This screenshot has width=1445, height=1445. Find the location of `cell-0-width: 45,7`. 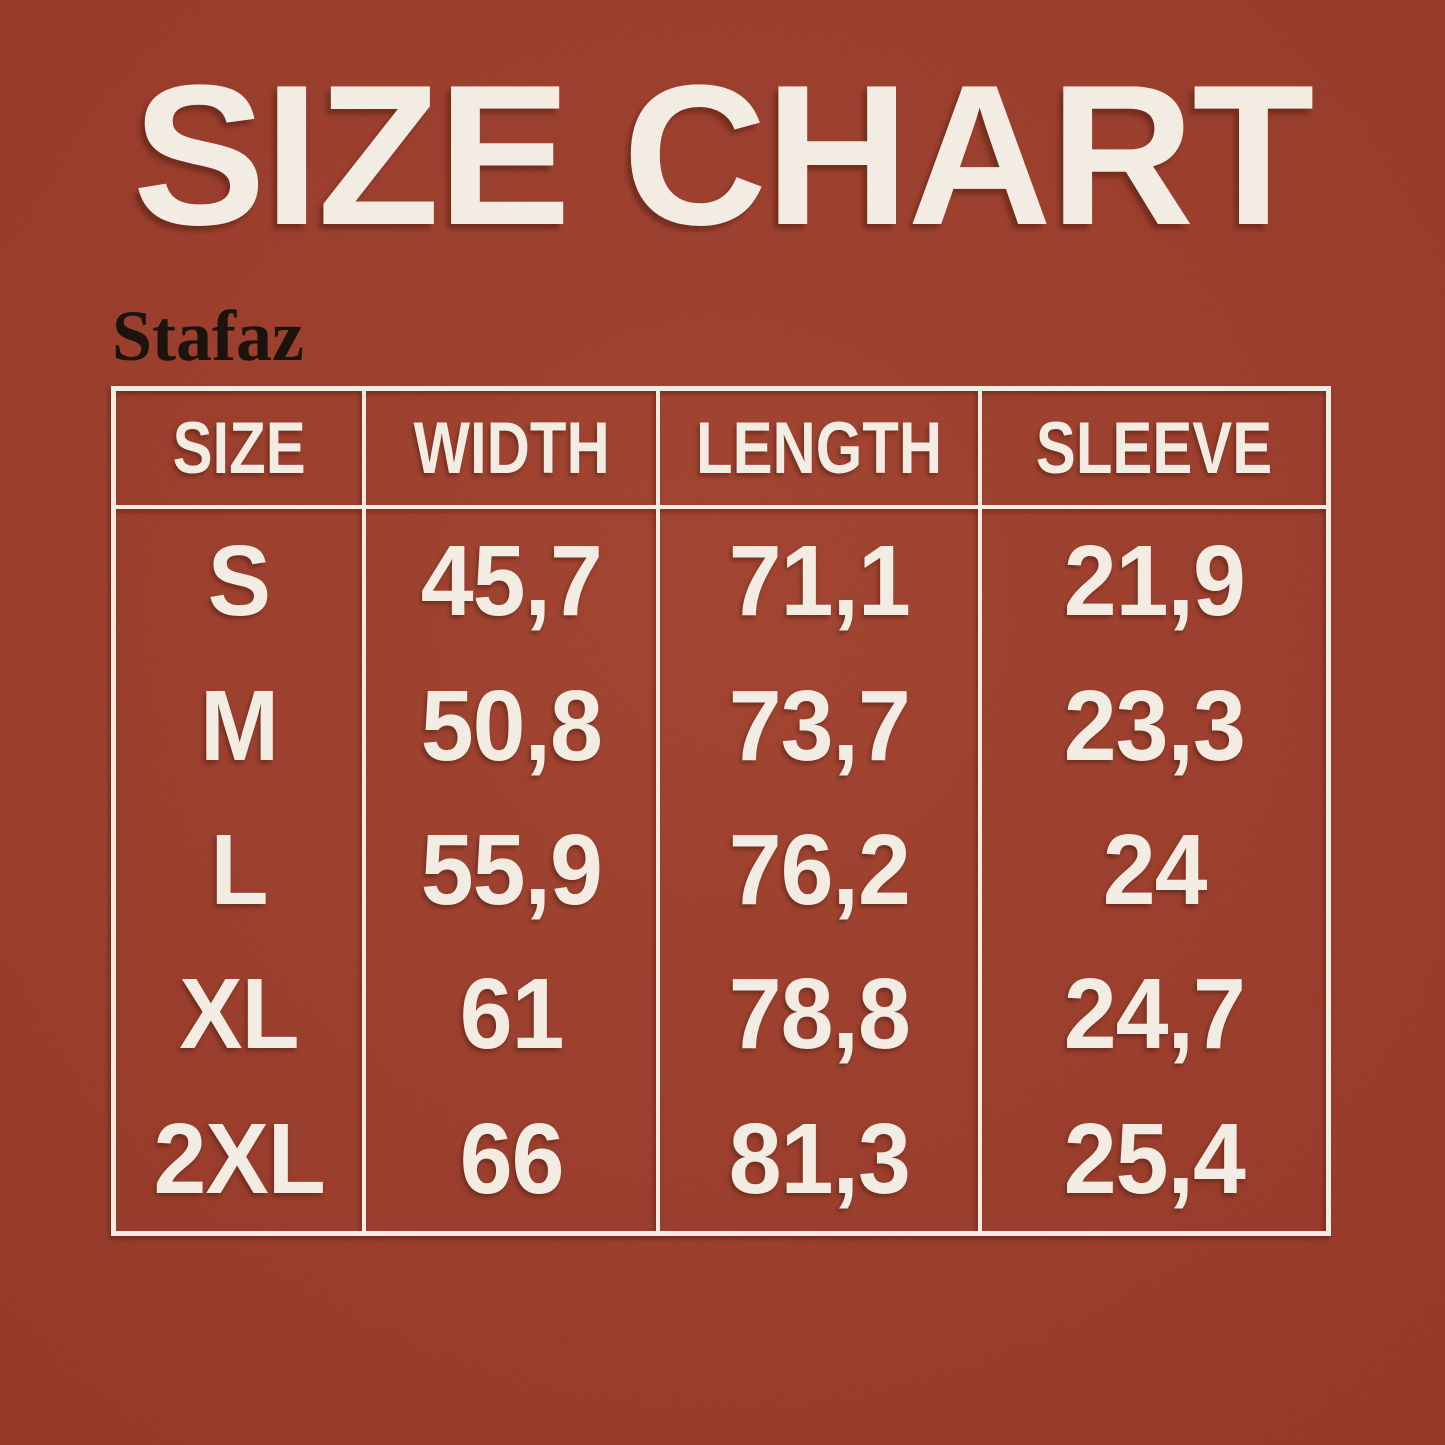

cell-0-width: 45,7 is located at coordinates (513, 581).